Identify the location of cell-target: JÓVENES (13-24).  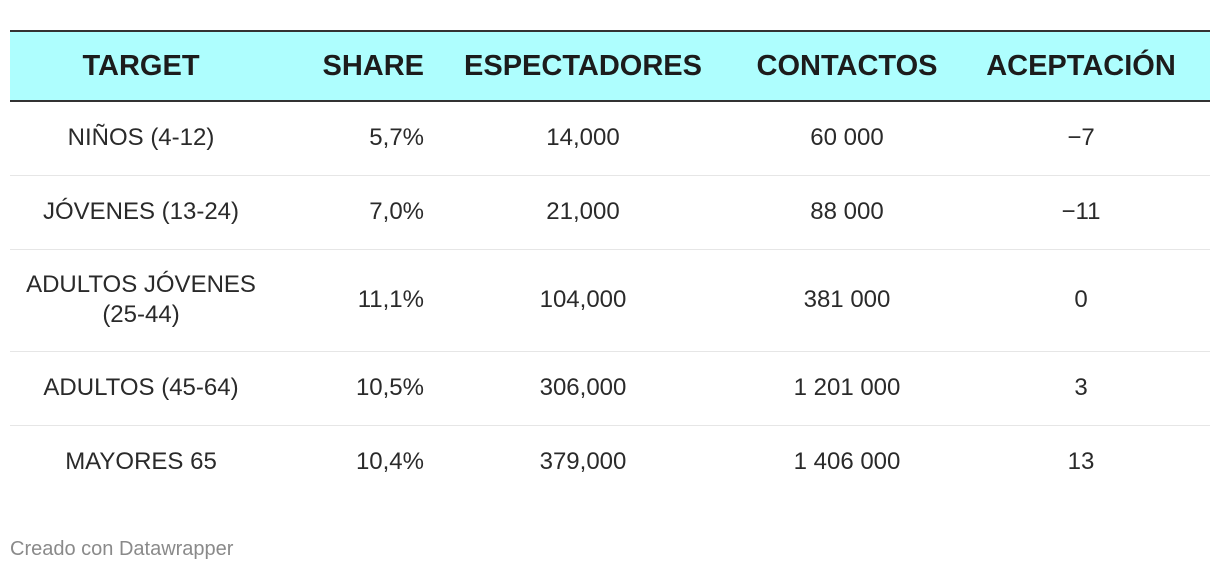
(141, 212).